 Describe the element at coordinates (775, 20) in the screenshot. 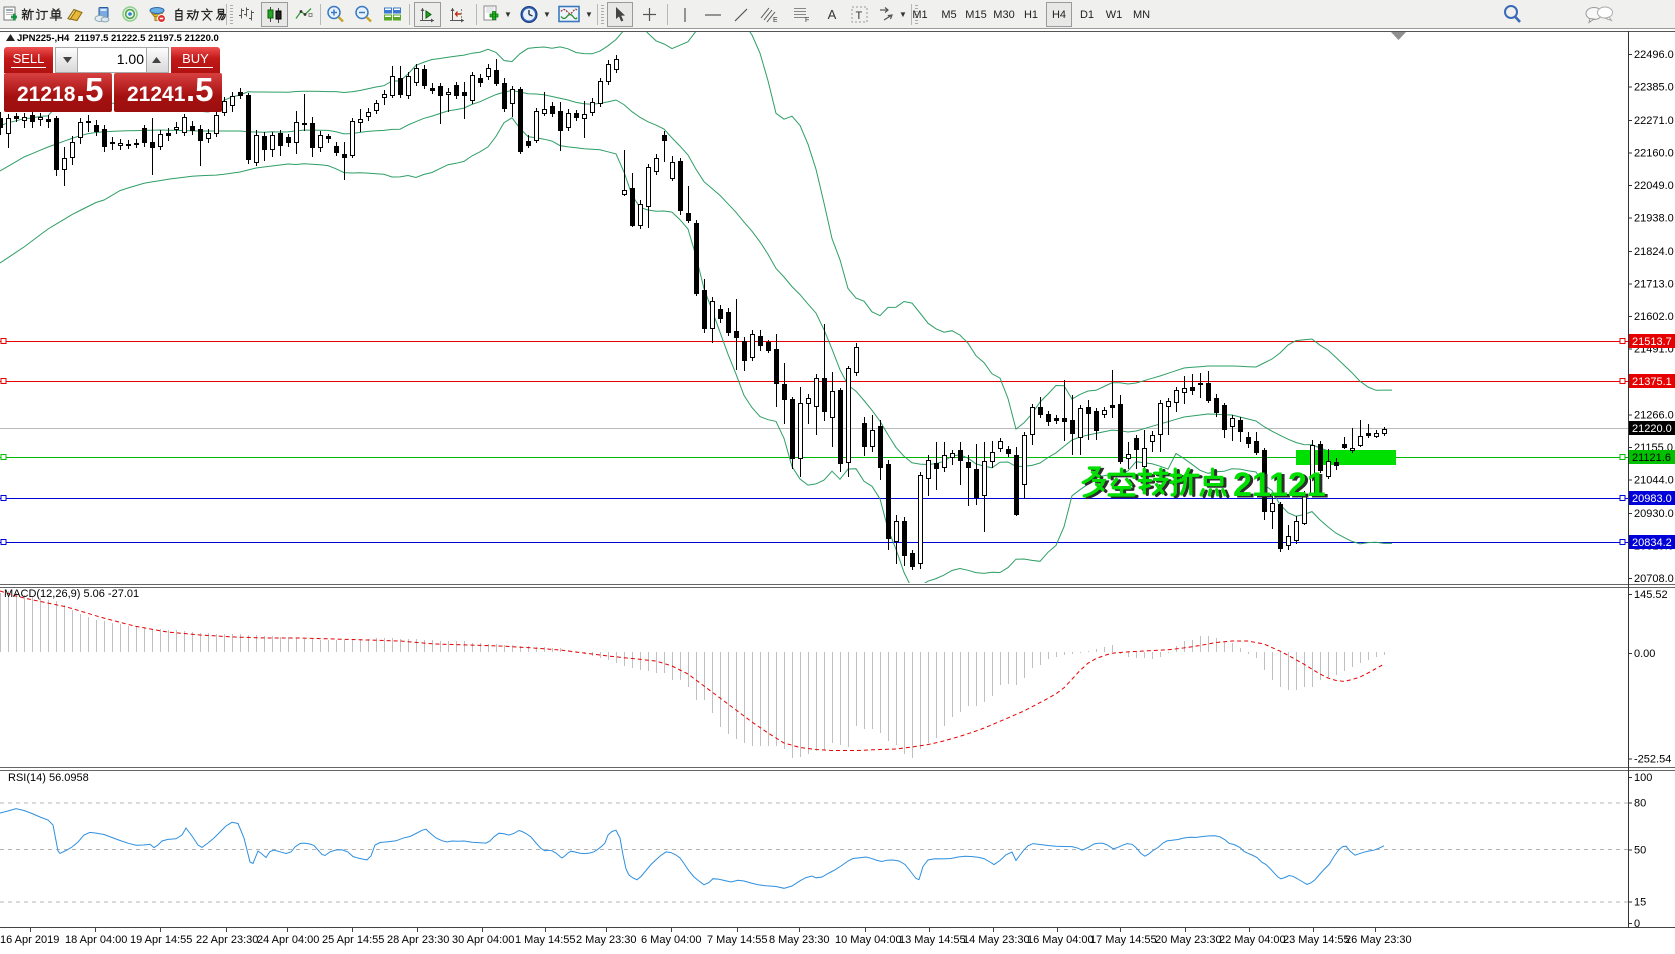

I see `svg-text: E` at that location.